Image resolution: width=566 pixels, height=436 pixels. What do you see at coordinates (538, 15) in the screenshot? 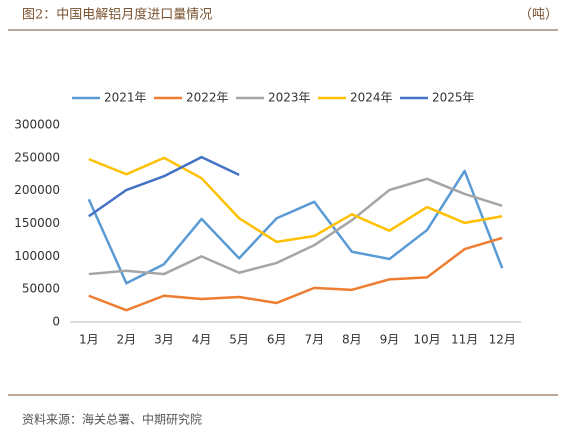
I see `unit-label: （吨）` at bounding box center [538, 15].